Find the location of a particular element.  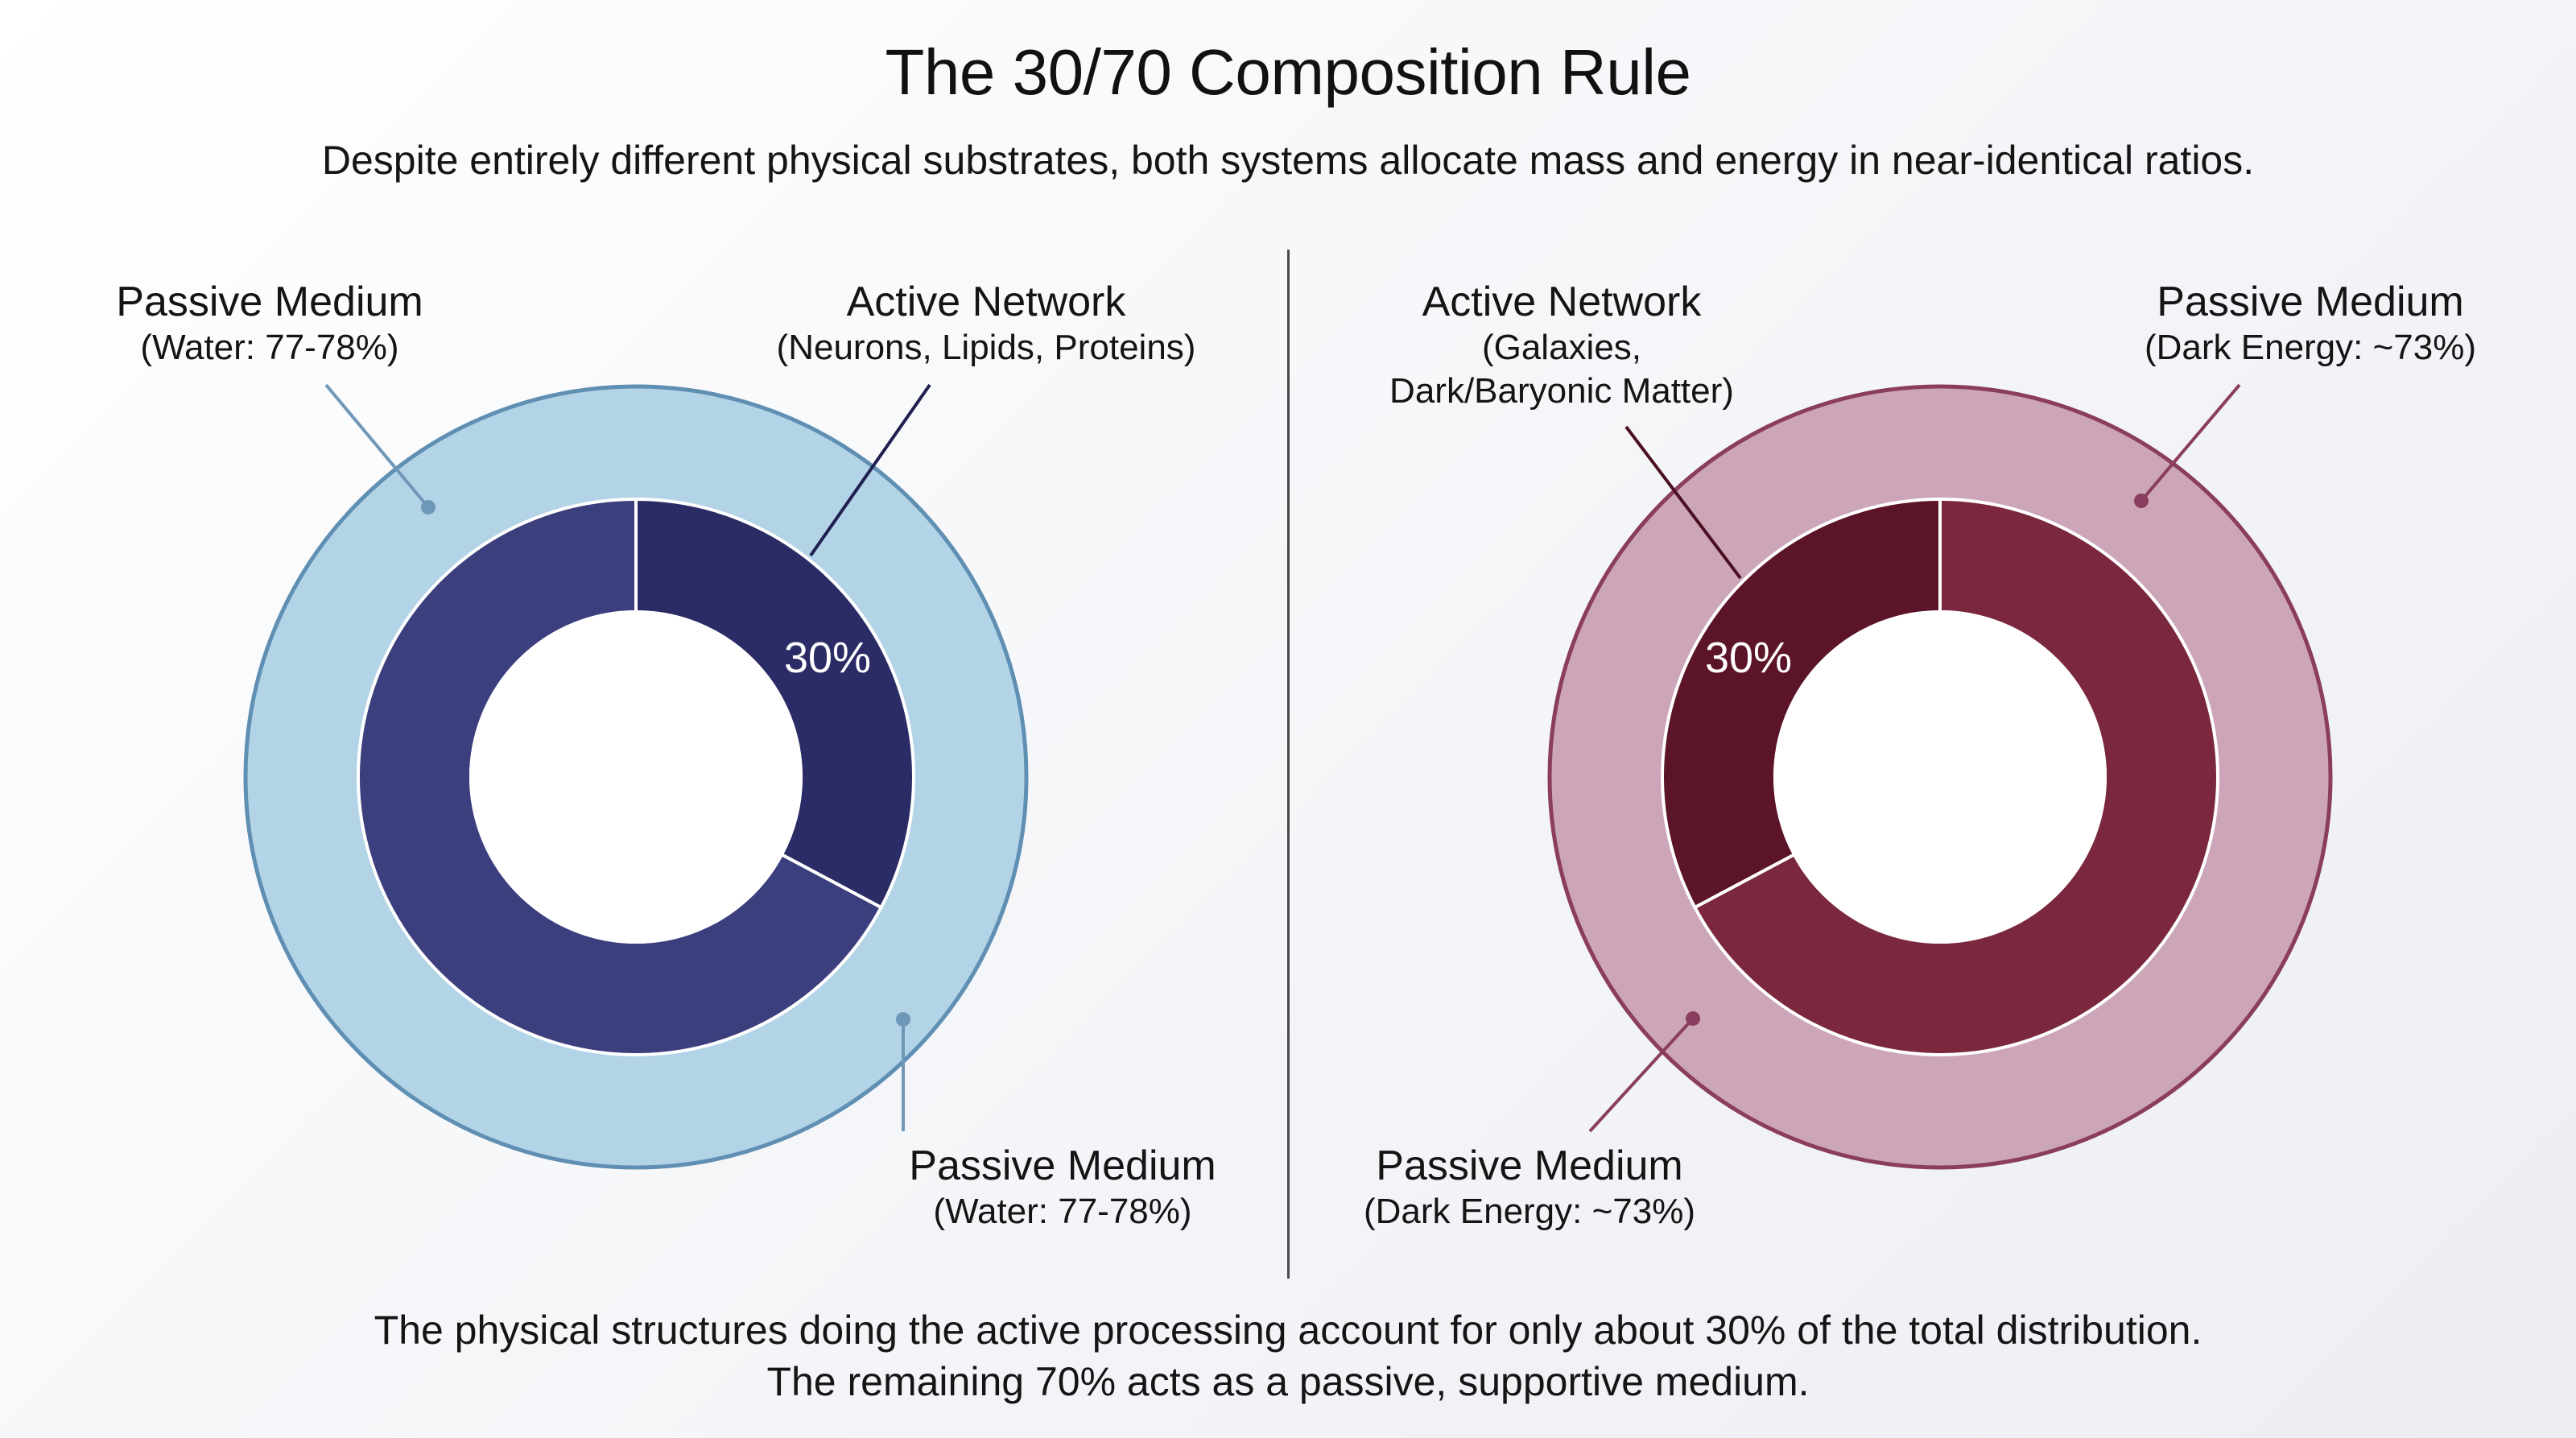

right-leader-dot-bottom is located at coordinates (1693, 1019).